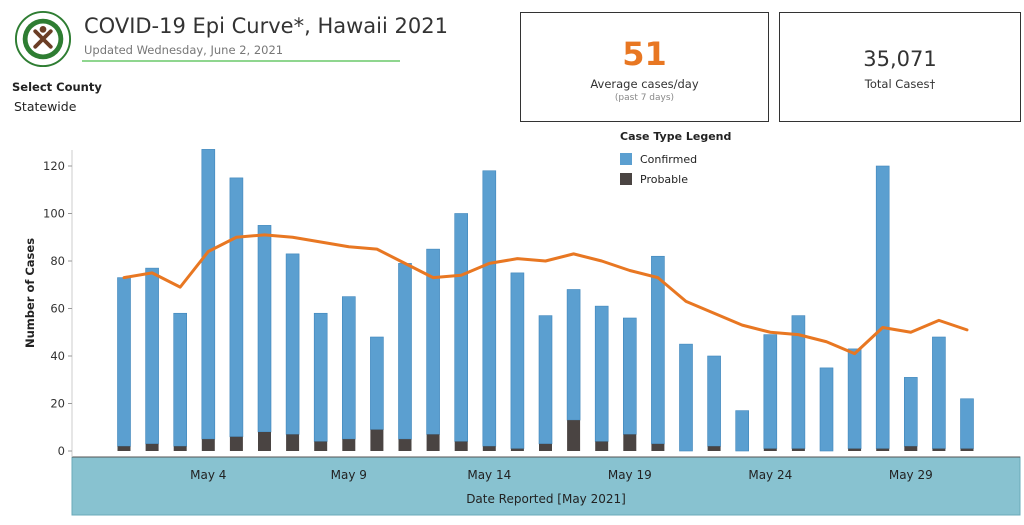 The height and width of the screenshot is (525, 1024). Describe the element at coordinates (57, 356) in the screenshot. I see `y-tick-label: 40` at that location.